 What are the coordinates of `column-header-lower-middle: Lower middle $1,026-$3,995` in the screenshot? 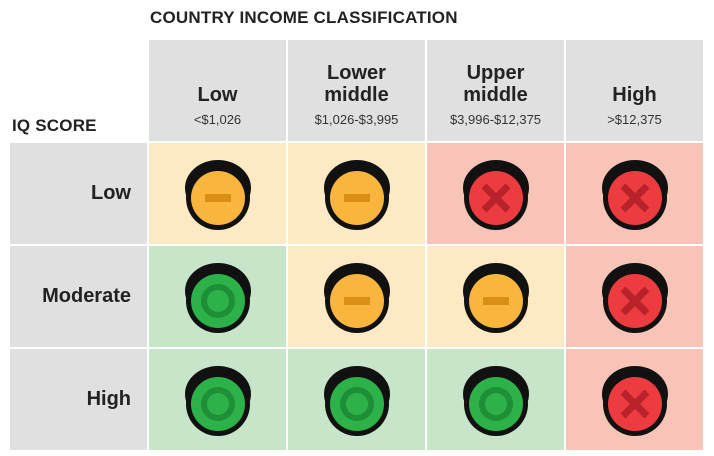 It's located at (356, 90).